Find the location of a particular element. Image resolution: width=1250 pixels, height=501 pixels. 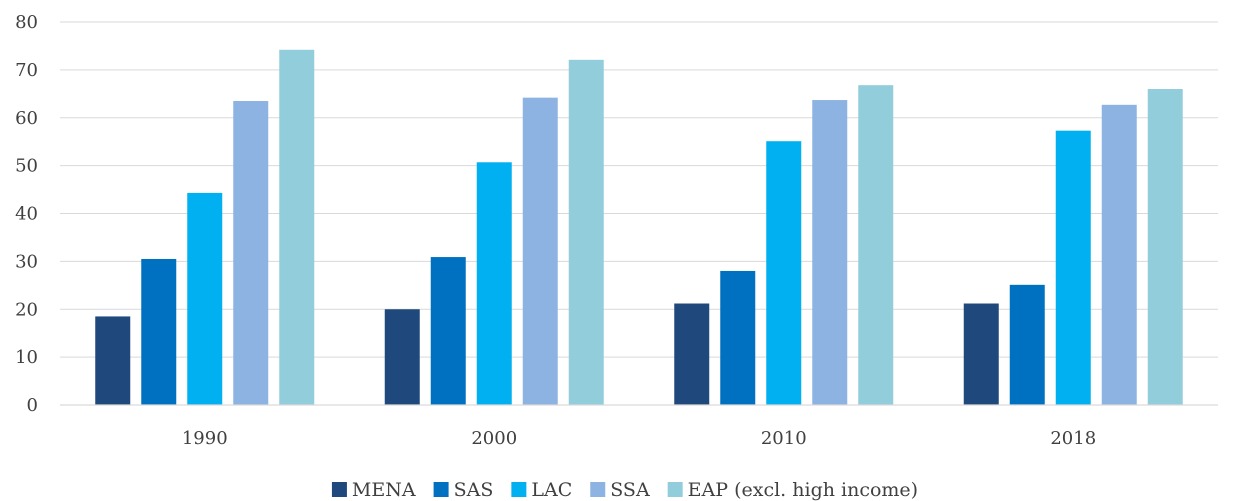

bar-lac-1990 is located at coordinates (205, 298).